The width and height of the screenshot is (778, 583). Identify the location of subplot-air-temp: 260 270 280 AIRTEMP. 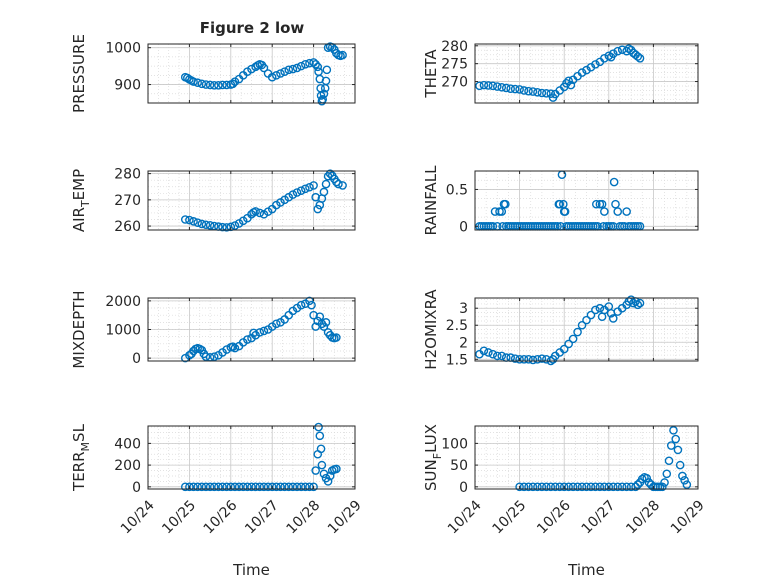
(213, 201).